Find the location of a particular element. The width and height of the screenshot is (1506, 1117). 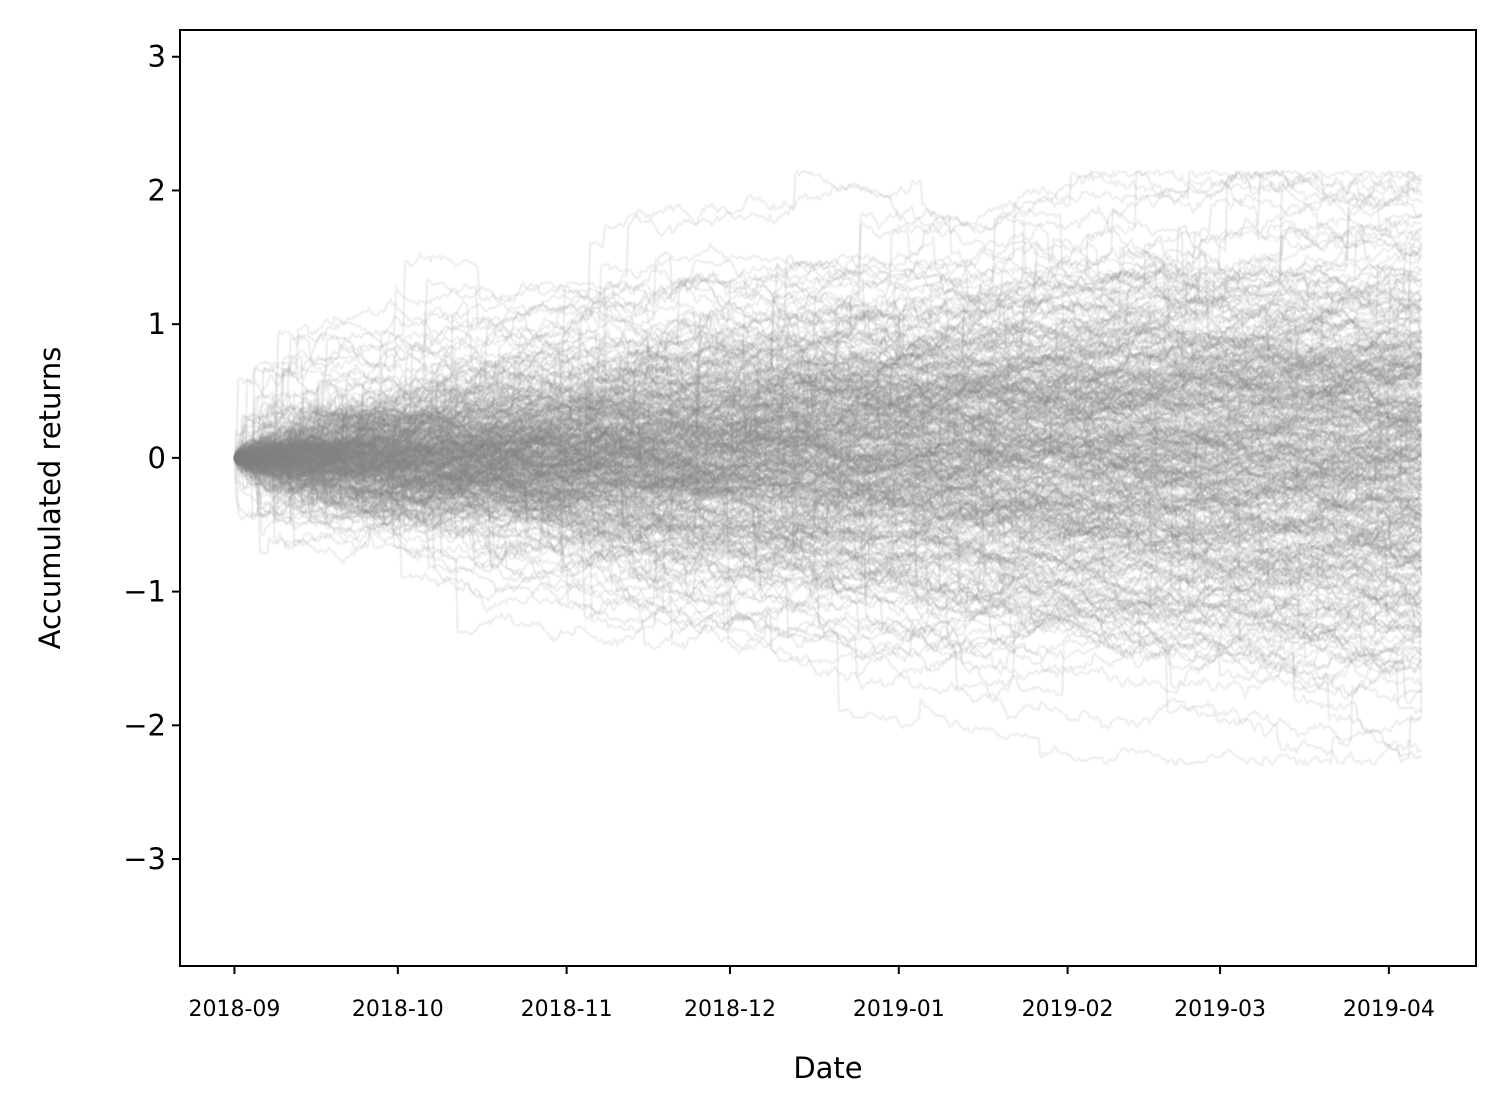

x-tick-label: 2019-01 is located at coordinates (899, 1009).